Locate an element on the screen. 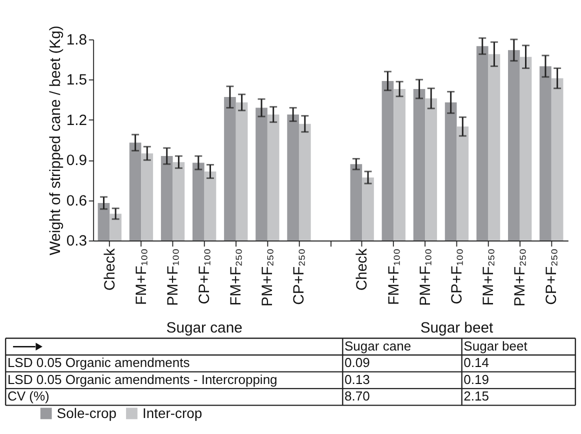  y-tick-label: 1.5 is located at coordinates (77, 80).